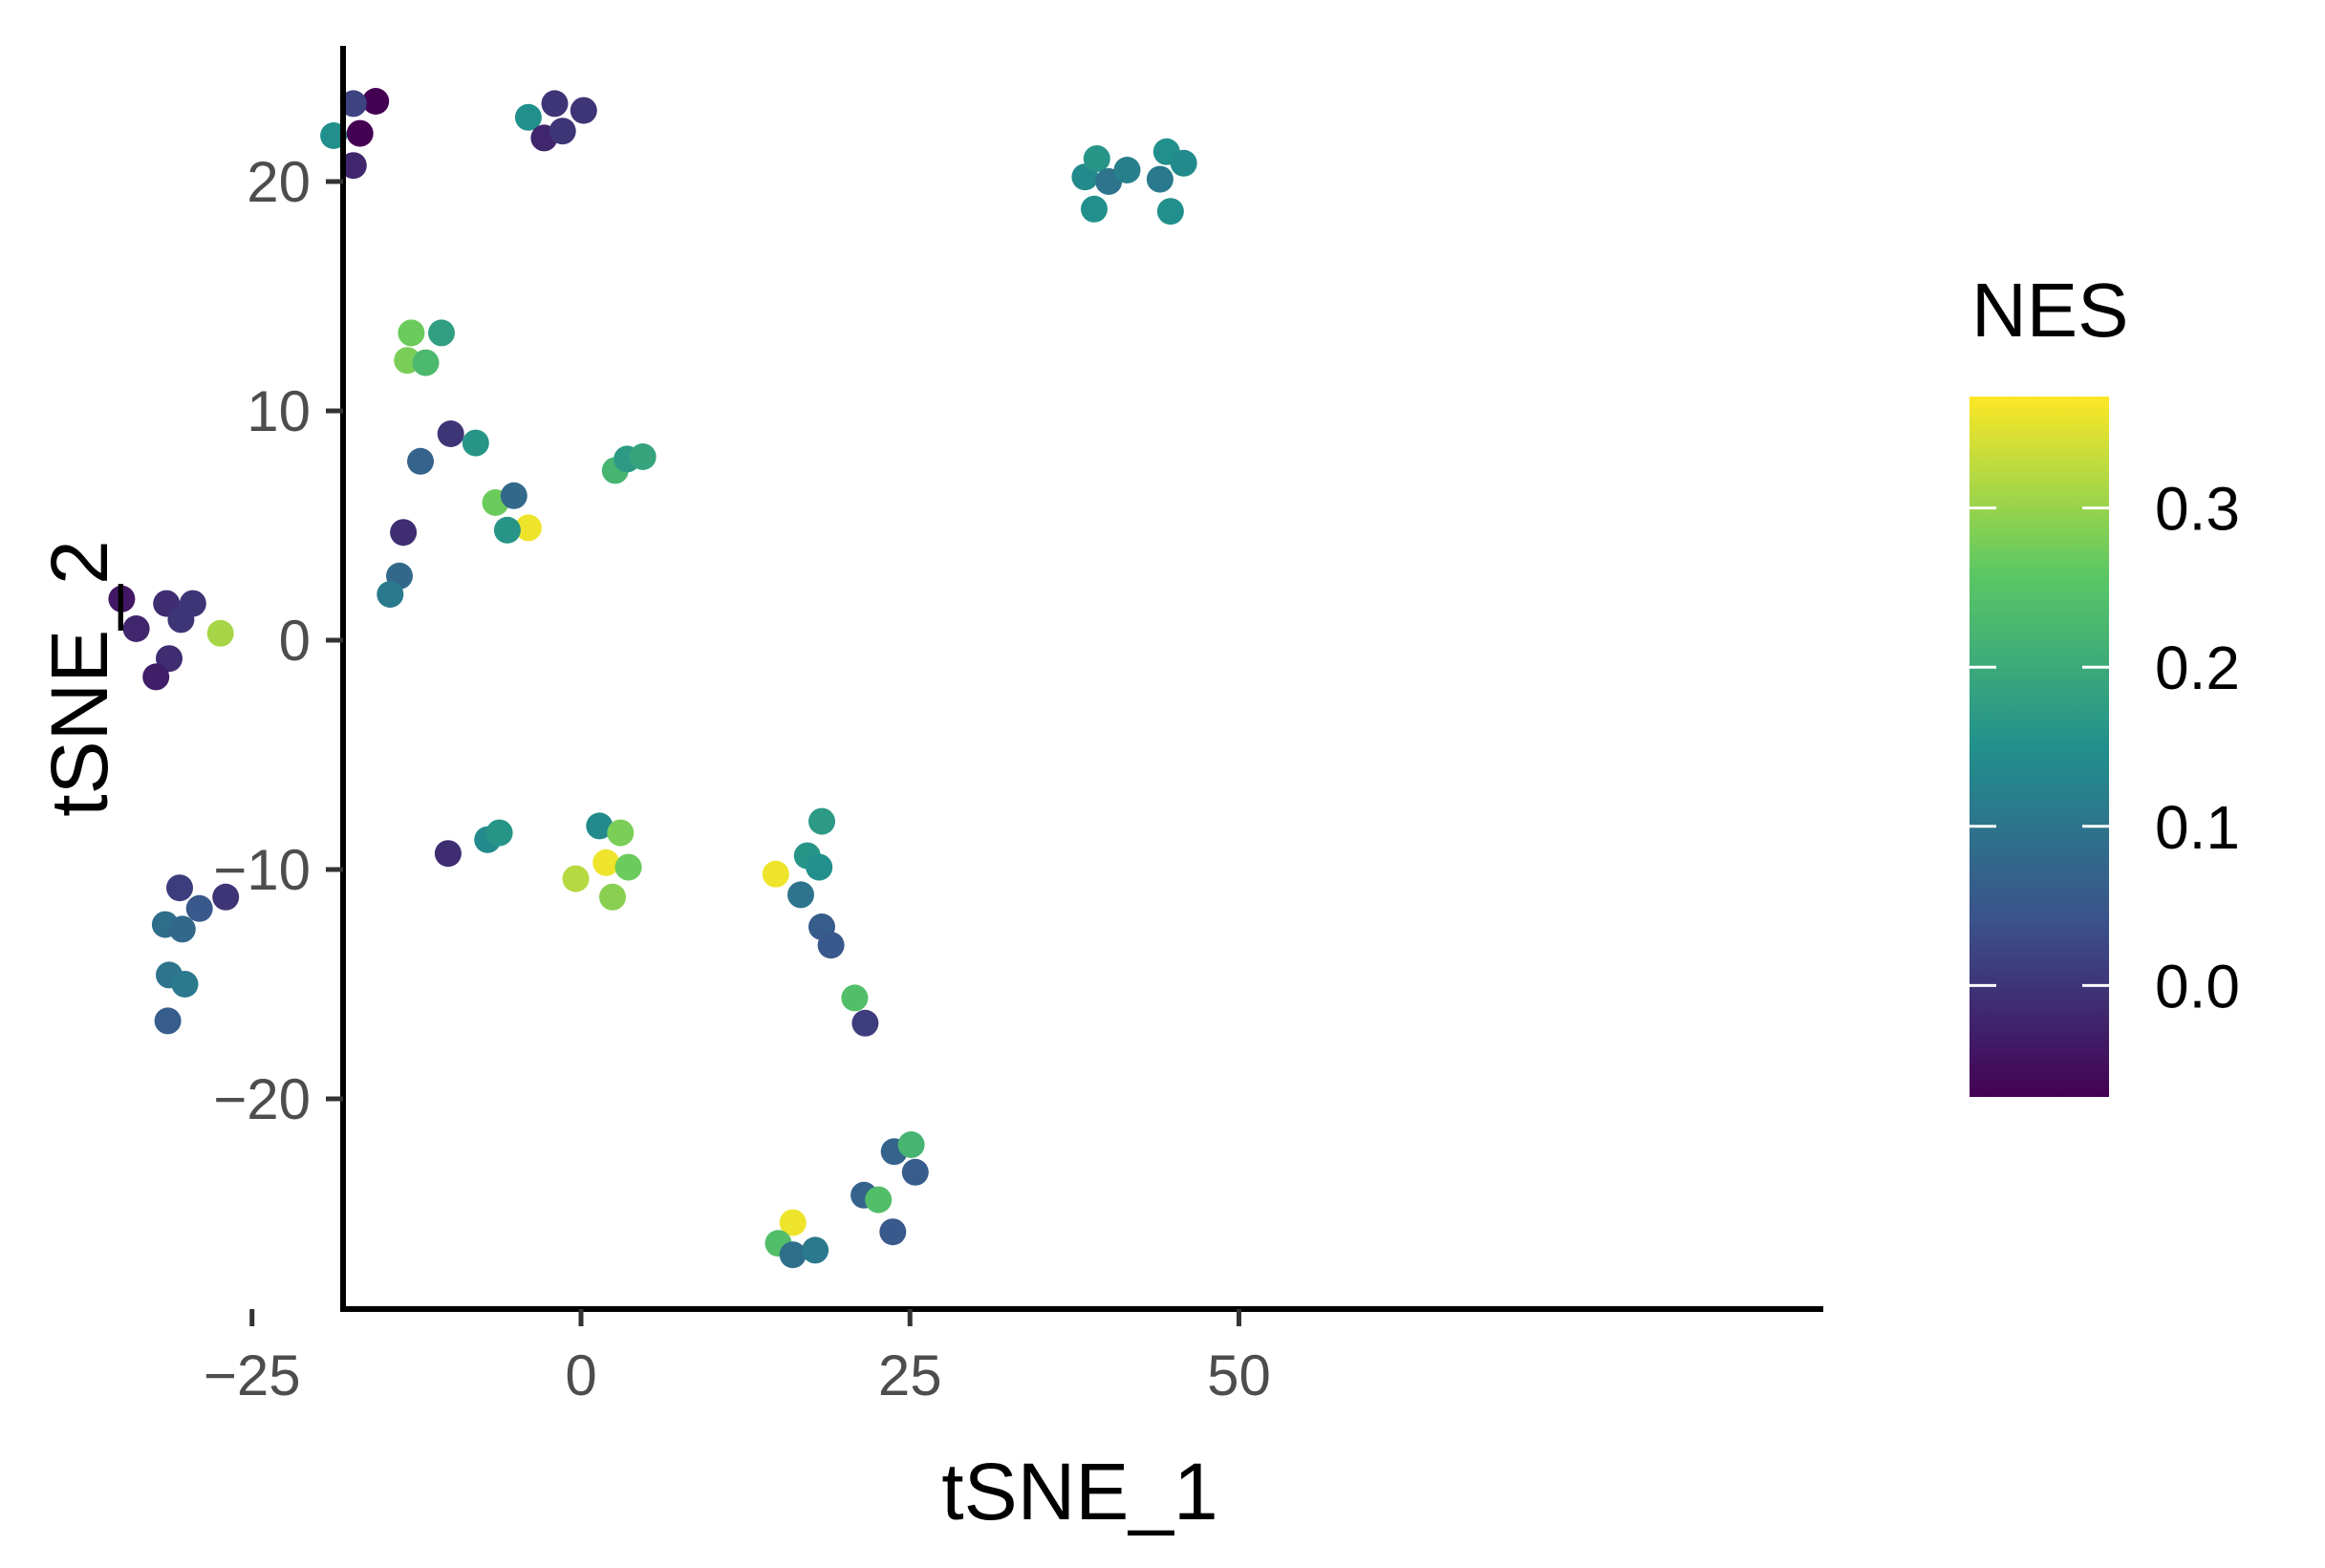  I want to click on colorbar-legend: NES 0.0 0.1 0.2 0.3, so click(2105, 683).